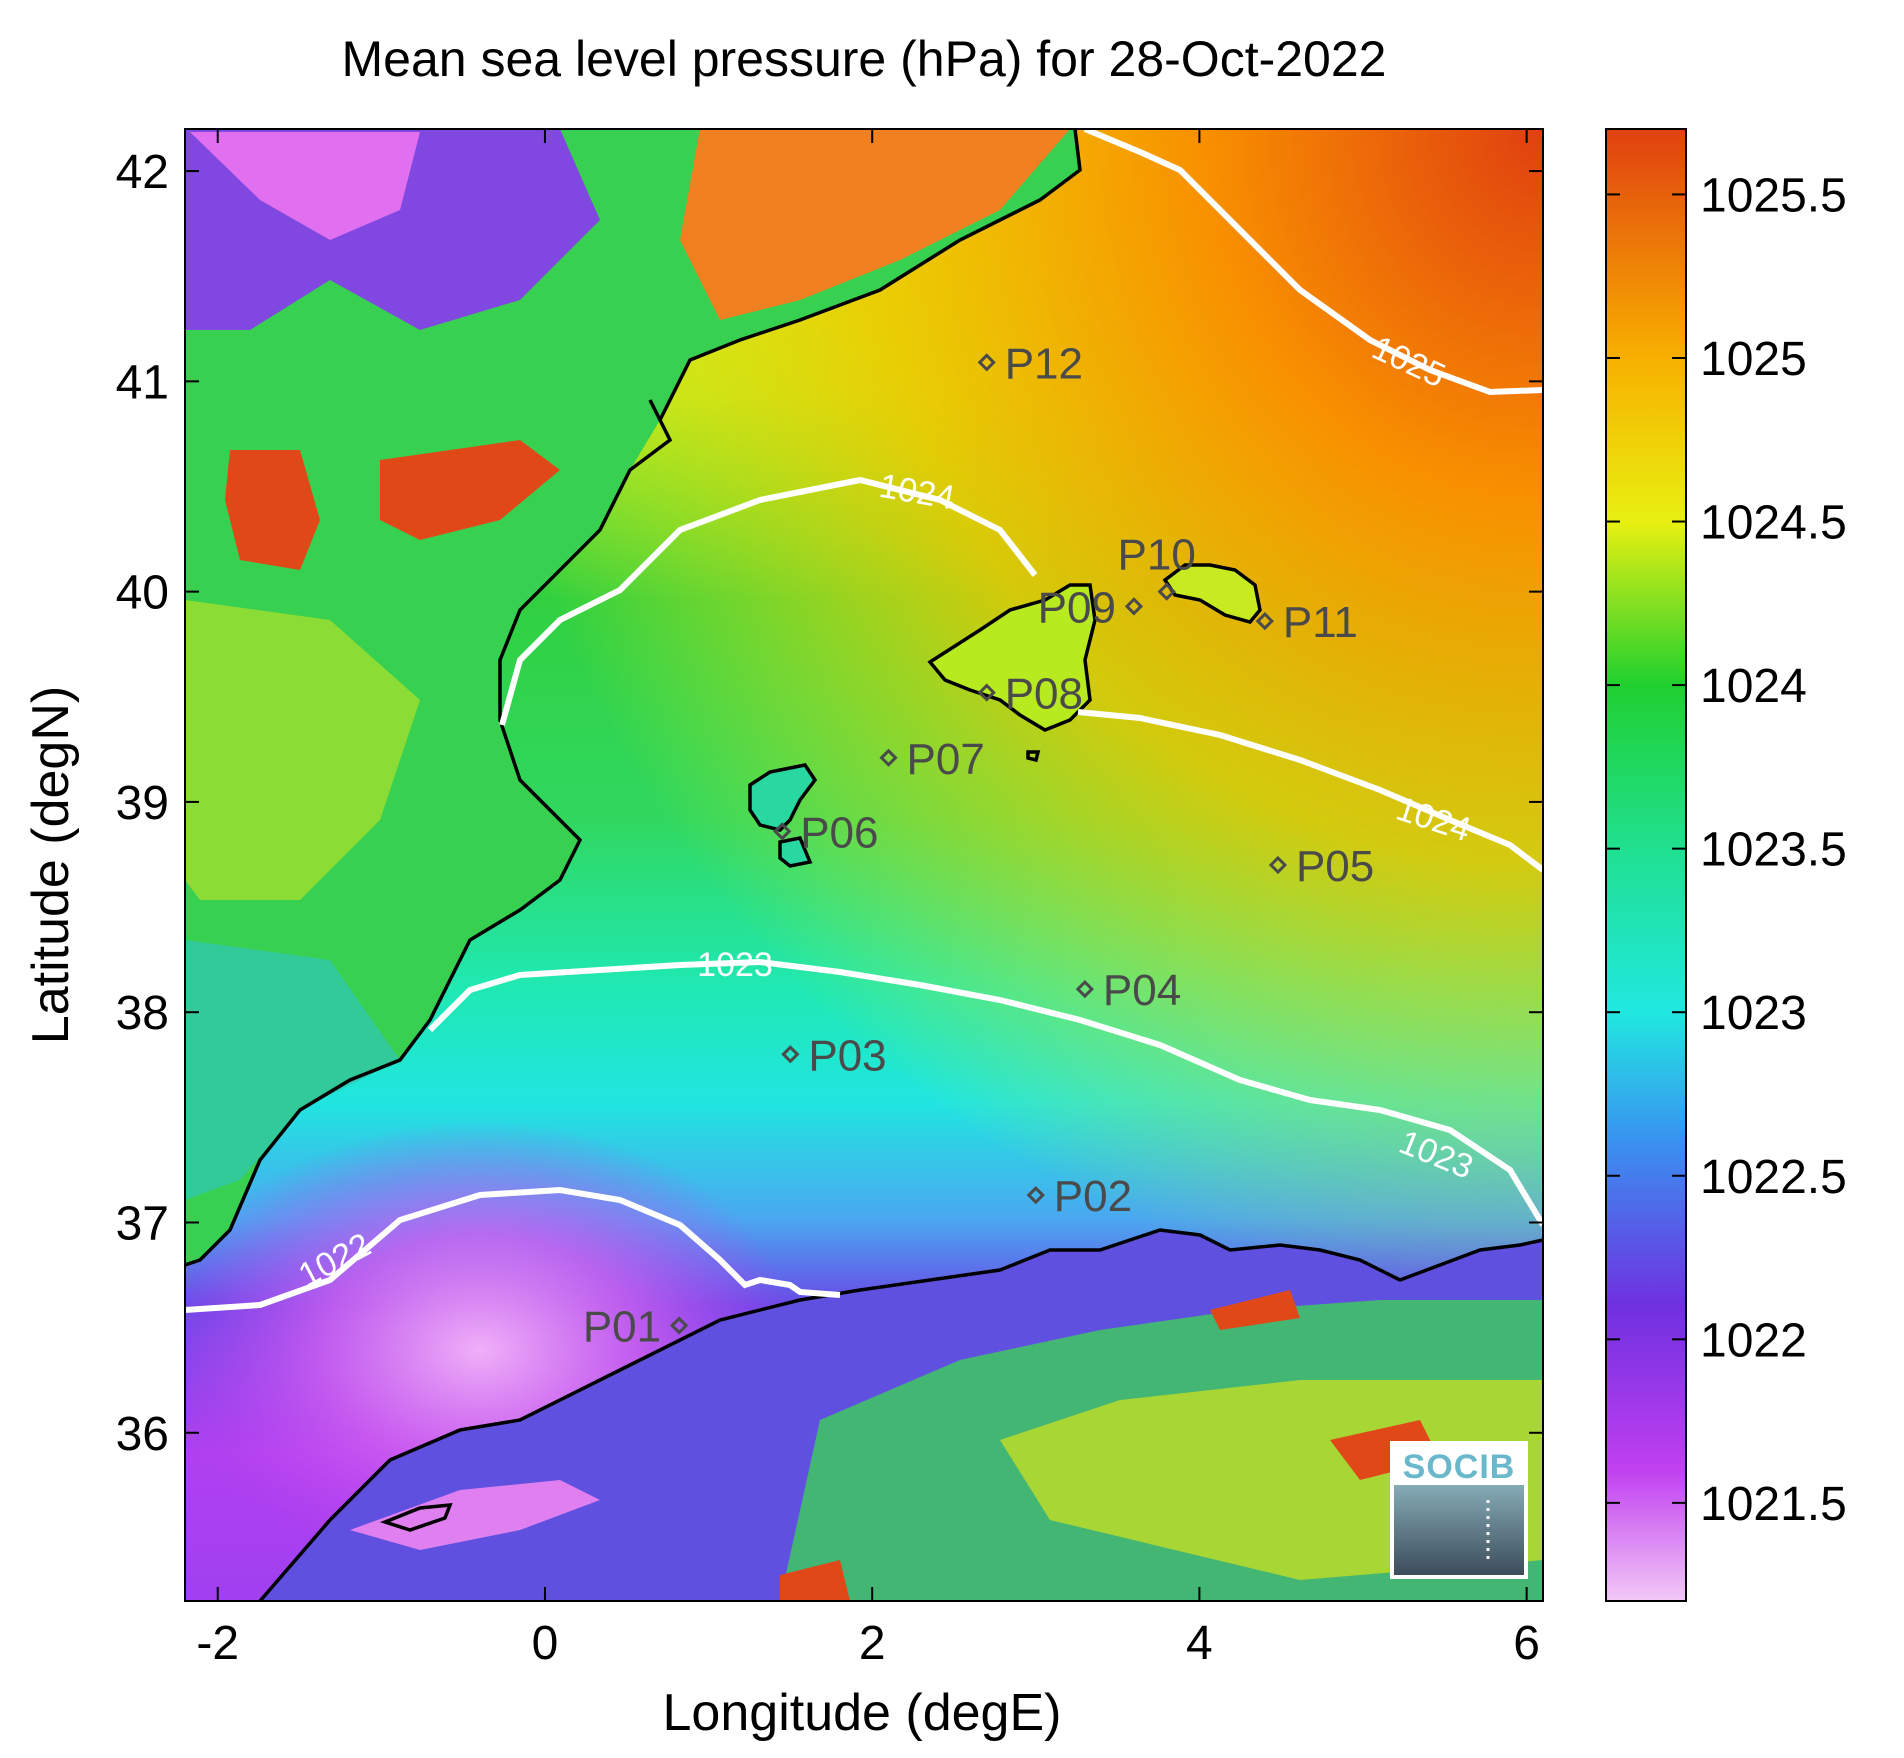 The height and width of the screenshot is (1758, 1904). I want to click on station-p01: P01, so click(636, 1327).